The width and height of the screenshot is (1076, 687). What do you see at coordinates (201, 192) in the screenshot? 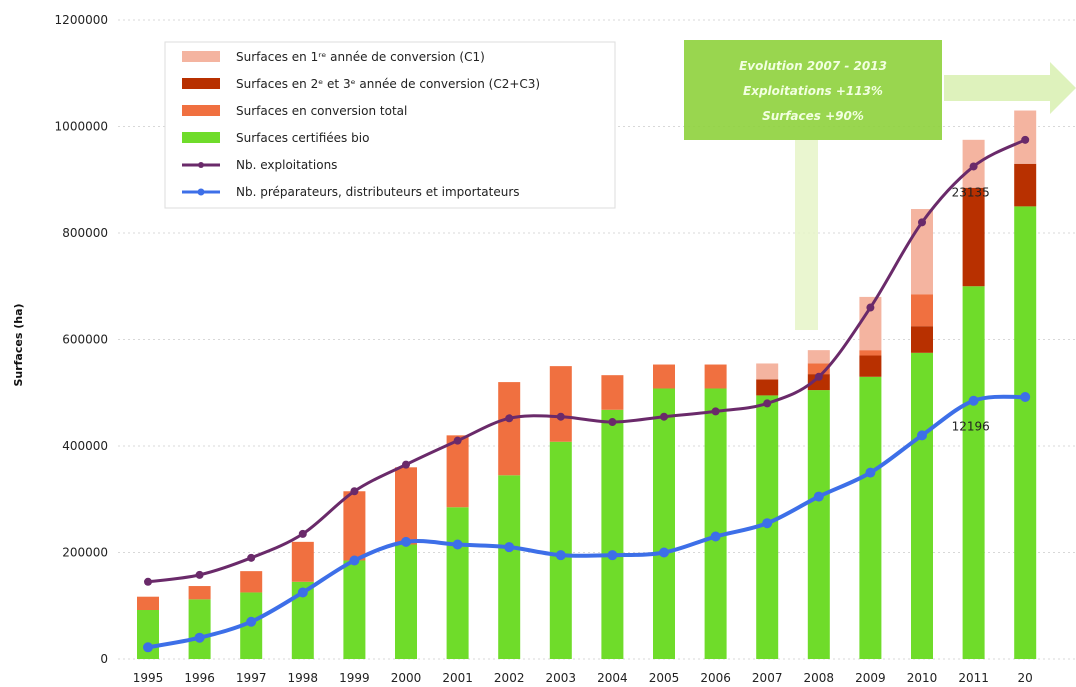
I see `legend-marker-preparateurs` at bounding box center [201, 192].